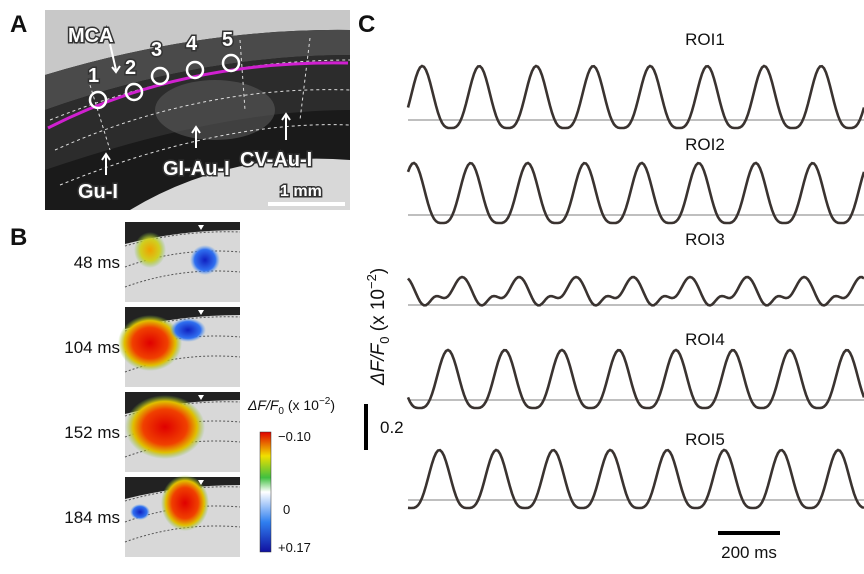 Image resolution: width=864 pixels, height=574 pixels. Describe the element at coordinates (294, 436) in the screenshot. I see `colorbar-tick: −0.10` at that location.